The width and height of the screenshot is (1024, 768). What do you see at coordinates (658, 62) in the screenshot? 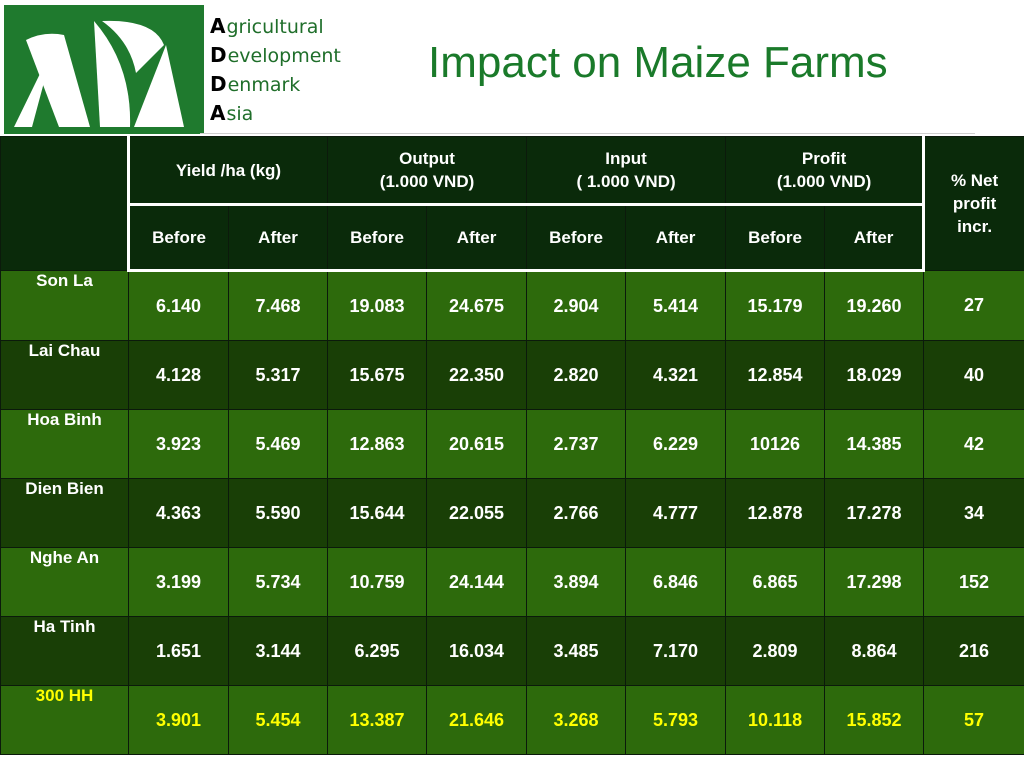
I see `page-title: Impact on Maize Farms` at bounding box center [658, 62].